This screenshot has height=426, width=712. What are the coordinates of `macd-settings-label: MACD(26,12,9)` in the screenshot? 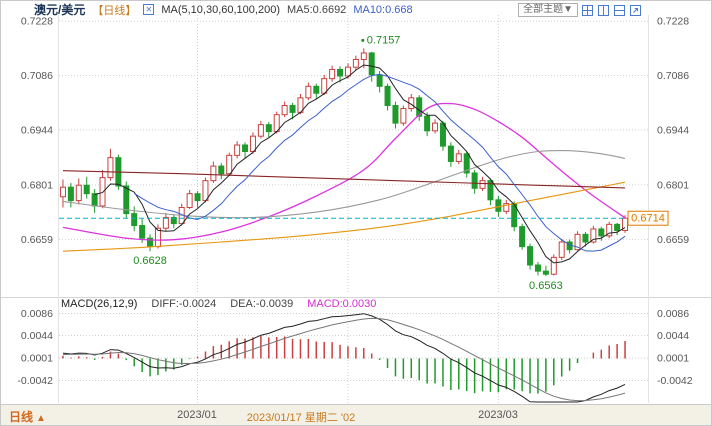 It's located at (99, 304).